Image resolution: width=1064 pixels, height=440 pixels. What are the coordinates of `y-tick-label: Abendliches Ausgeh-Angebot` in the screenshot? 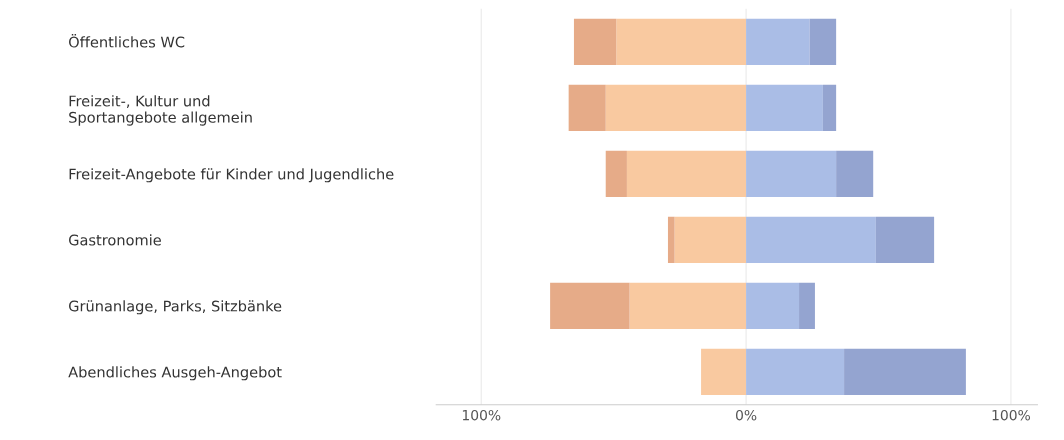 It's located at (175, 373).